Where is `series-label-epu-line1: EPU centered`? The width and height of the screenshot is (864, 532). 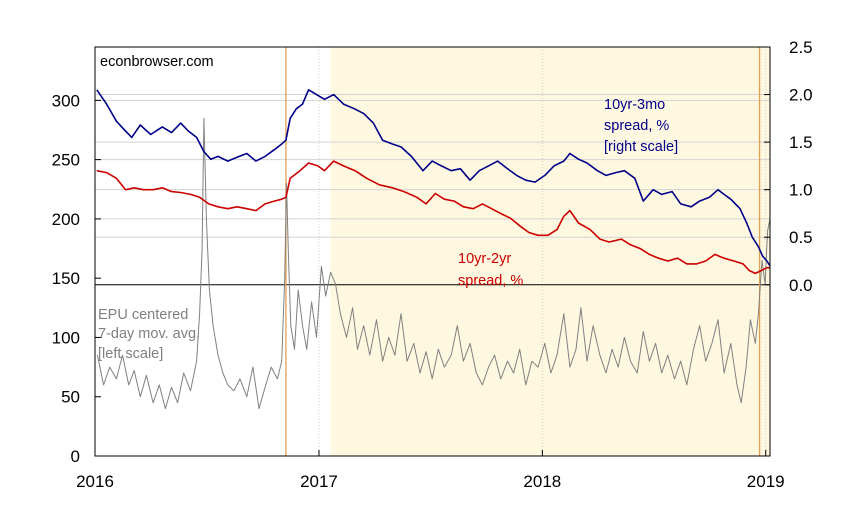
series-label-epu-line1: EPU centered is located at coordinates (143, 315).